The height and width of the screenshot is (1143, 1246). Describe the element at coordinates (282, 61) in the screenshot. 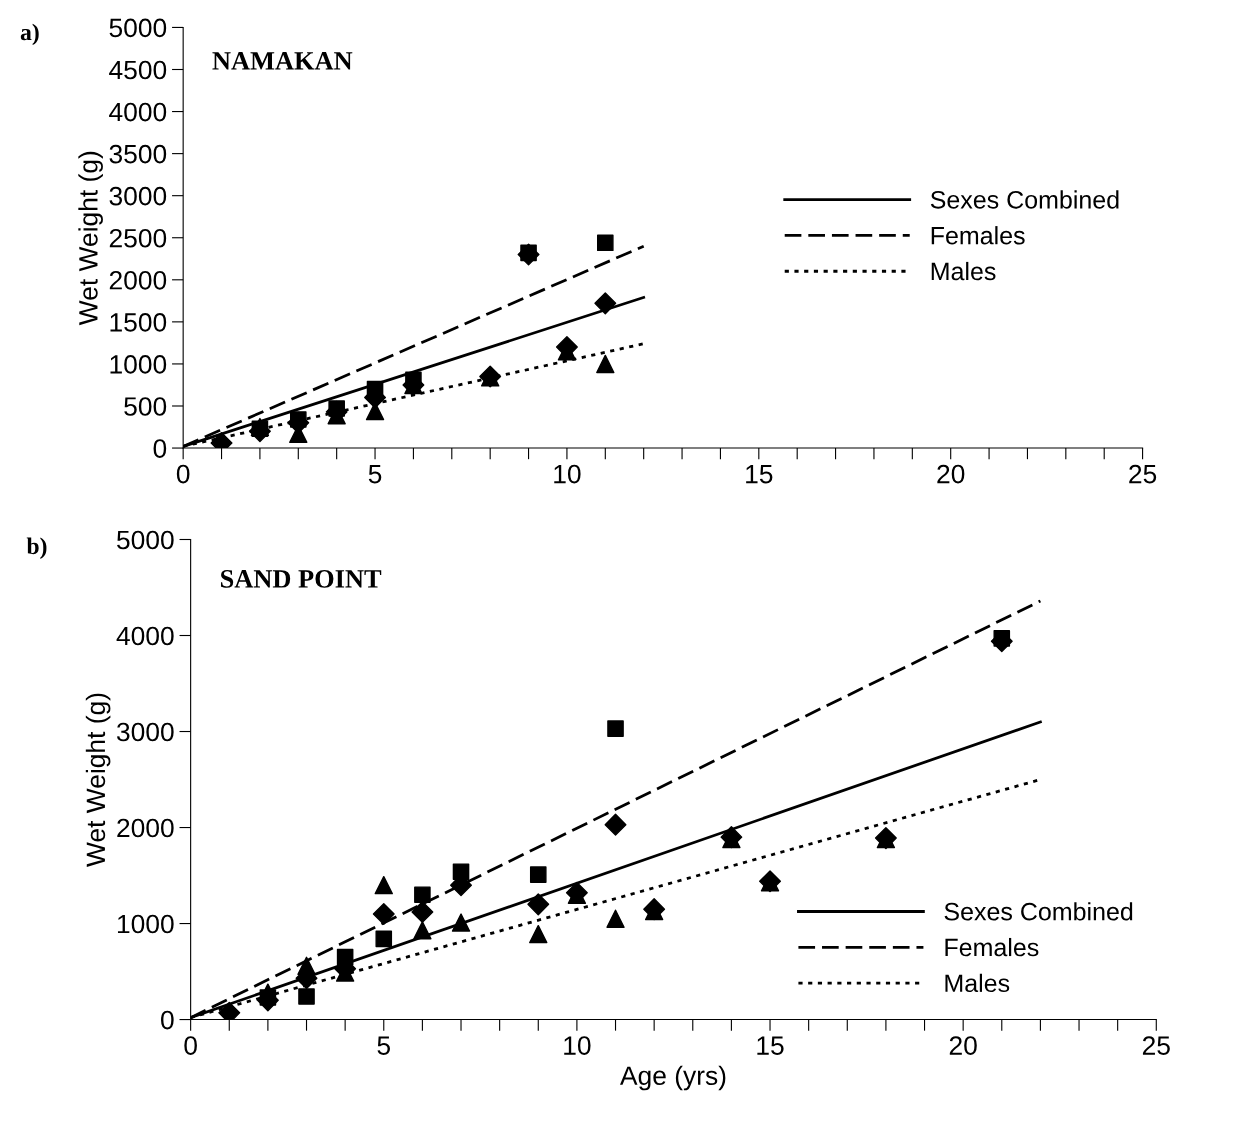

I see `text: NAMAKAN` at that location.